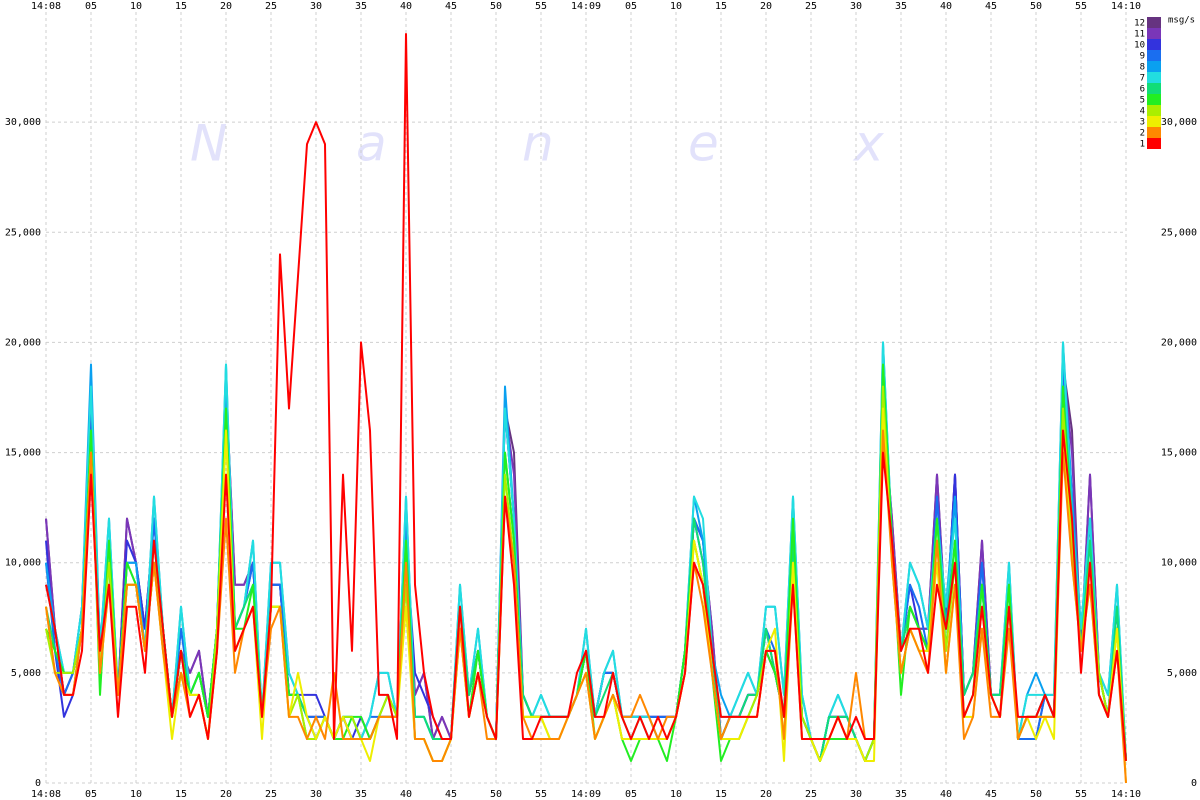  Describe the element at coordinates (538, 144) in the screenshot. I see `watermark-letter: n` at that location.